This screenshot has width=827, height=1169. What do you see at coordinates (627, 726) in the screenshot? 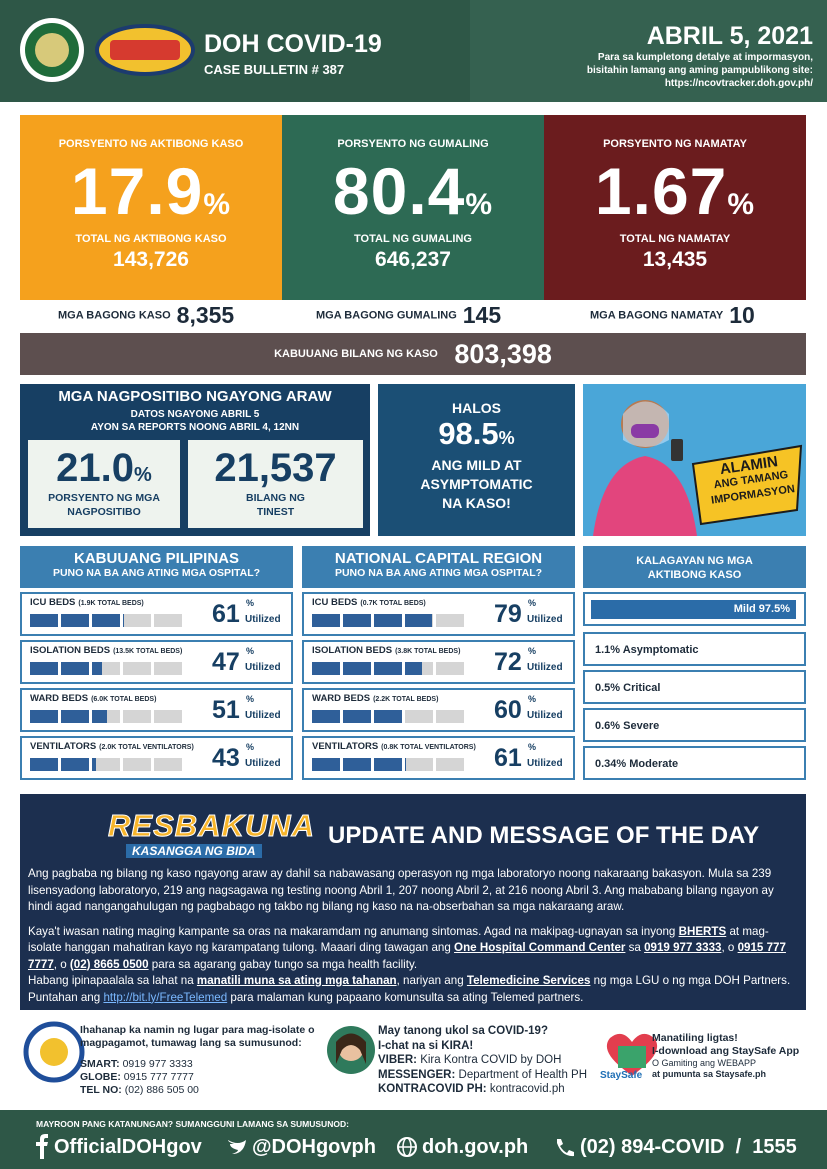
I see `t: 0.6% Severe` at bounding box center [627, 726].